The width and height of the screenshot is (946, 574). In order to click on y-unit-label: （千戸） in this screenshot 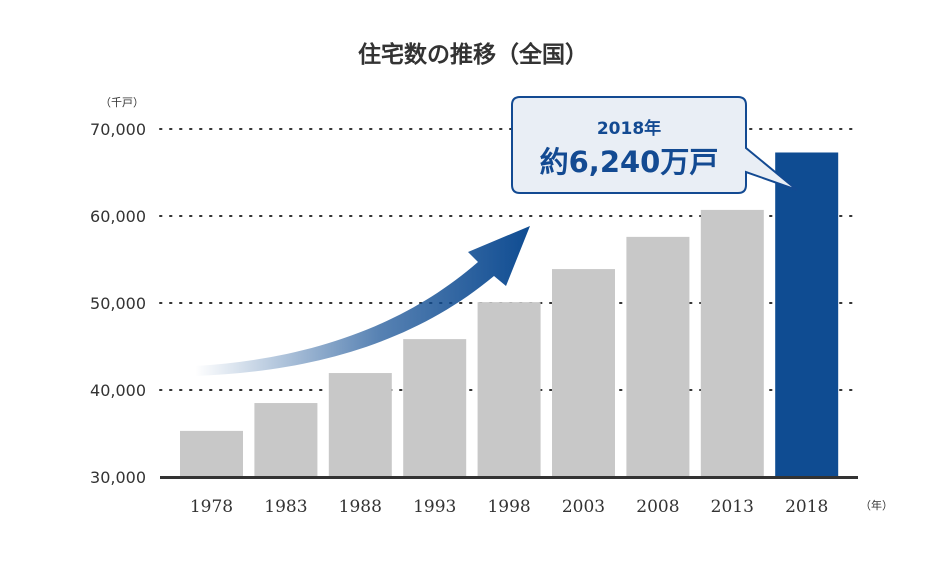, I will do `click(122, 102)`.